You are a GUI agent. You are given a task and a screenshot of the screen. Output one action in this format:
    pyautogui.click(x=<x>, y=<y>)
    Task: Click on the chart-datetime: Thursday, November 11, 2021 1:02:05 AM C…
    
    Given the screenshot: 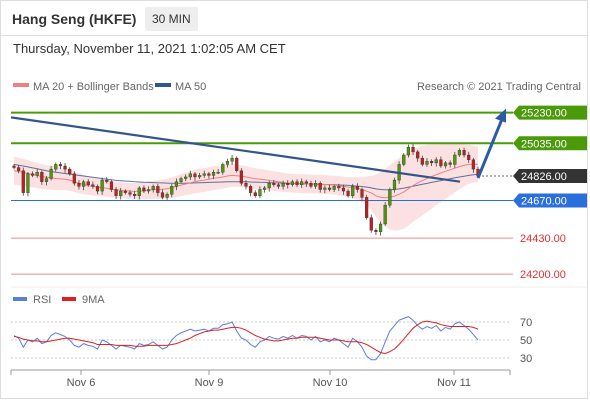 What is the action you would take?
    pyautogui.click(x=149, y=48)
    